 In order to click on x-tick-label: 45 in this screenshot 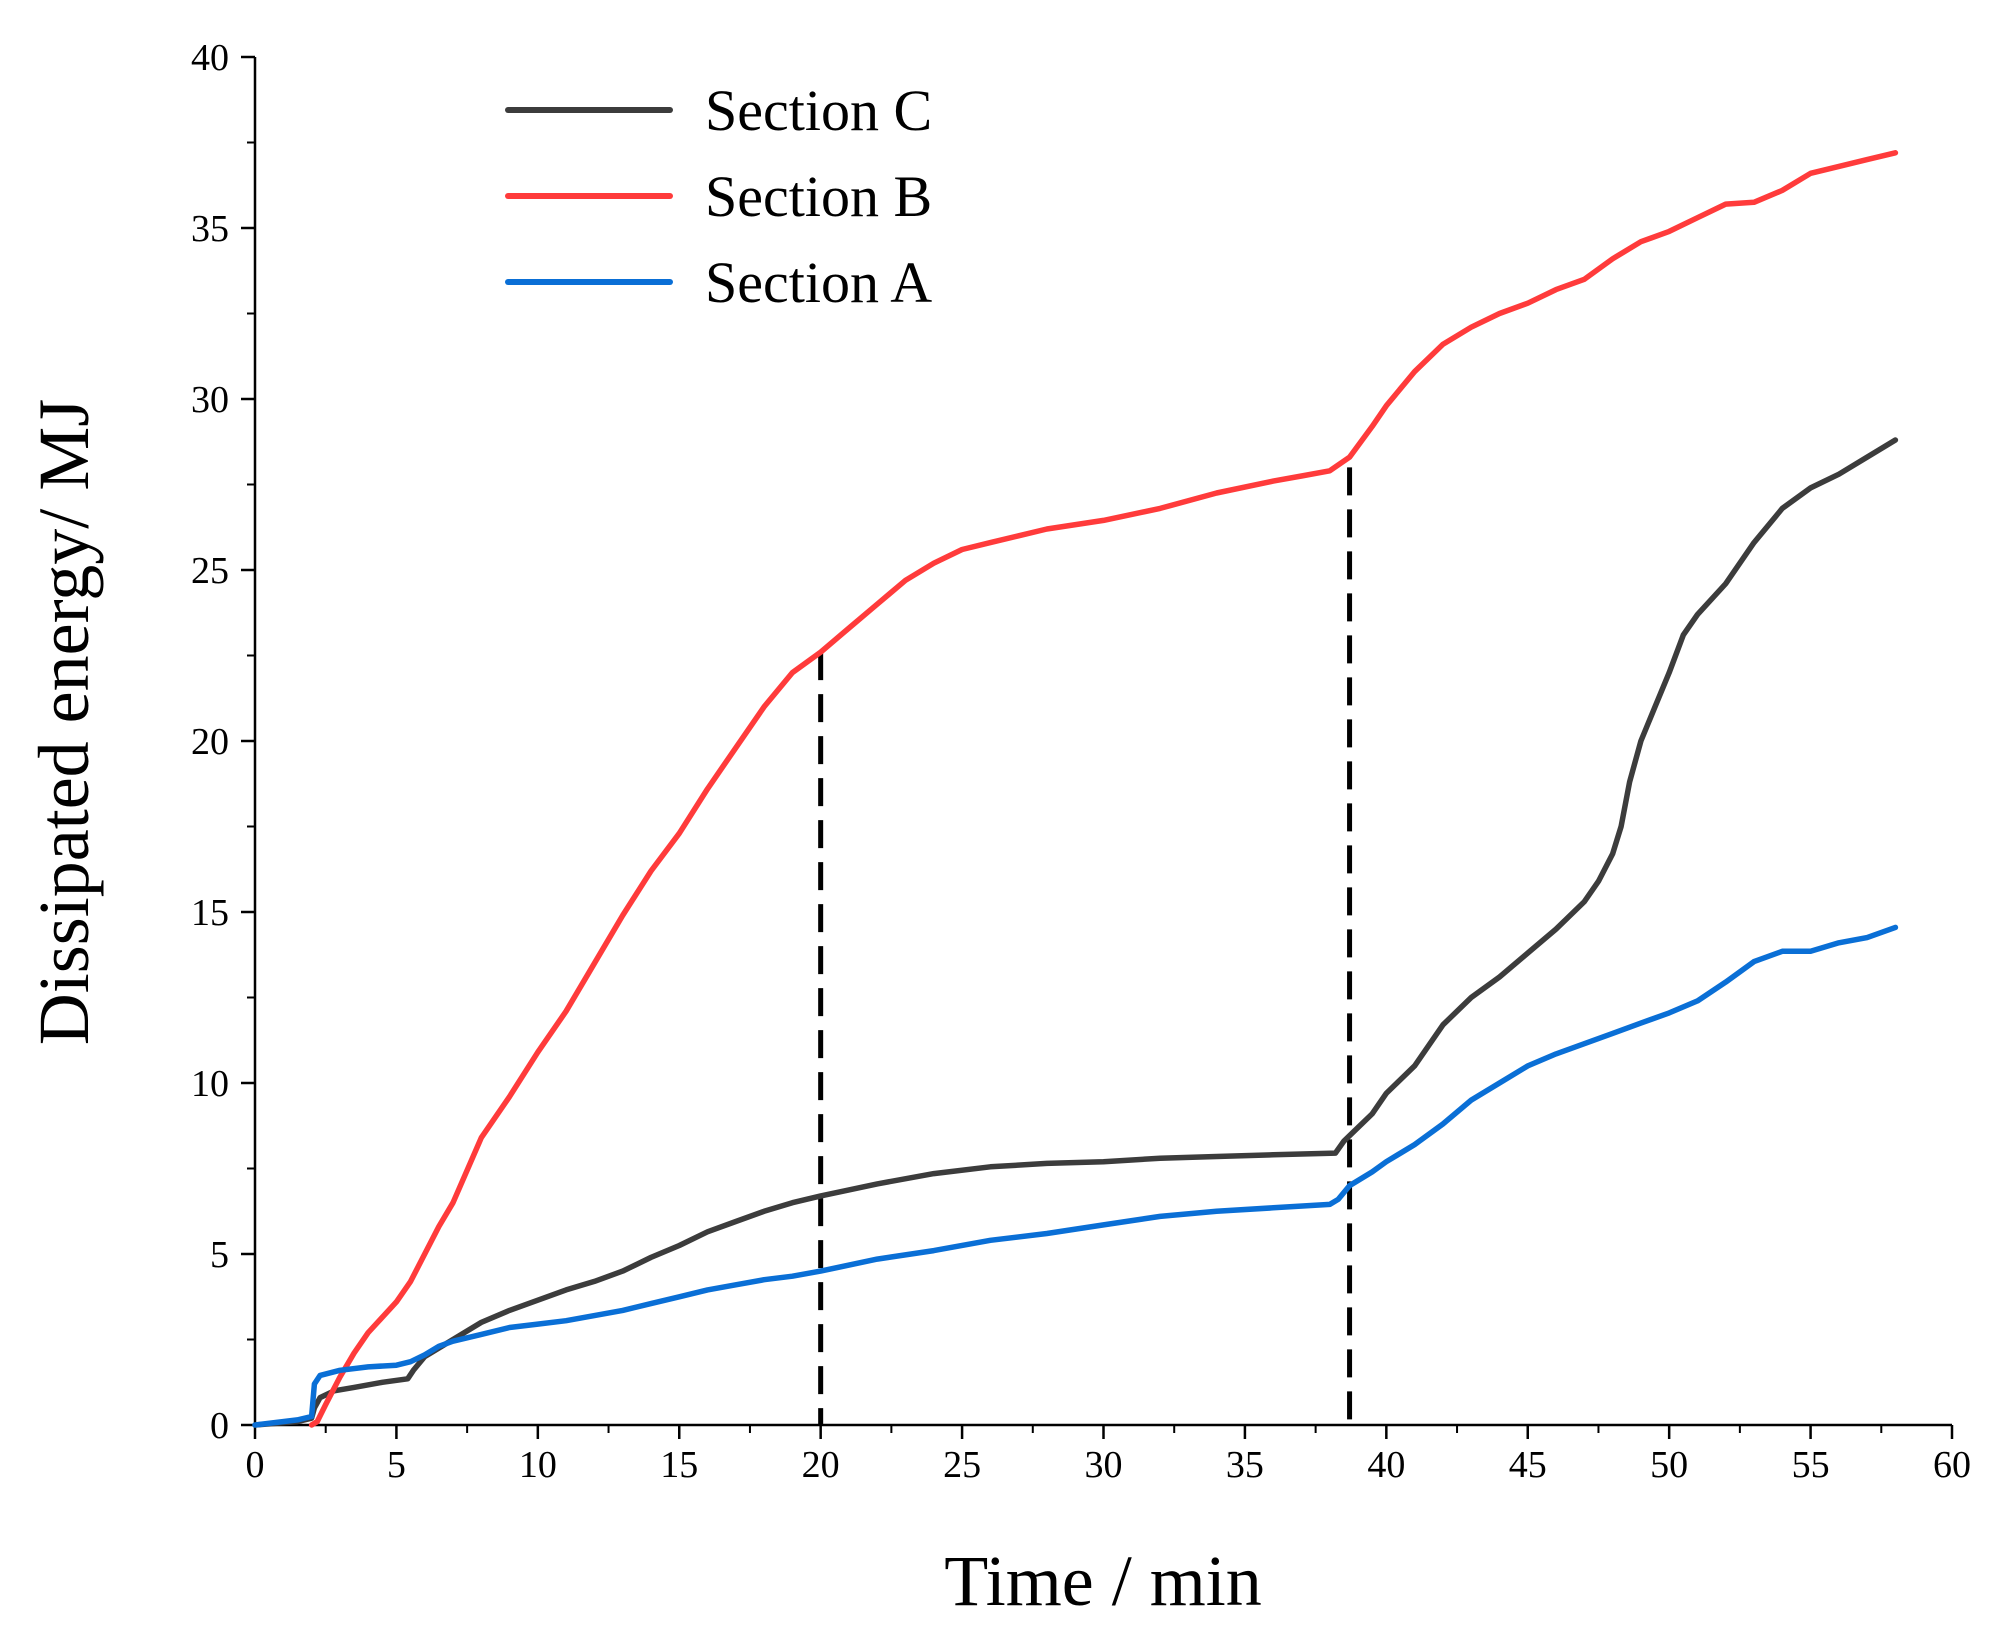, I will do `click(1528, 1465)`.